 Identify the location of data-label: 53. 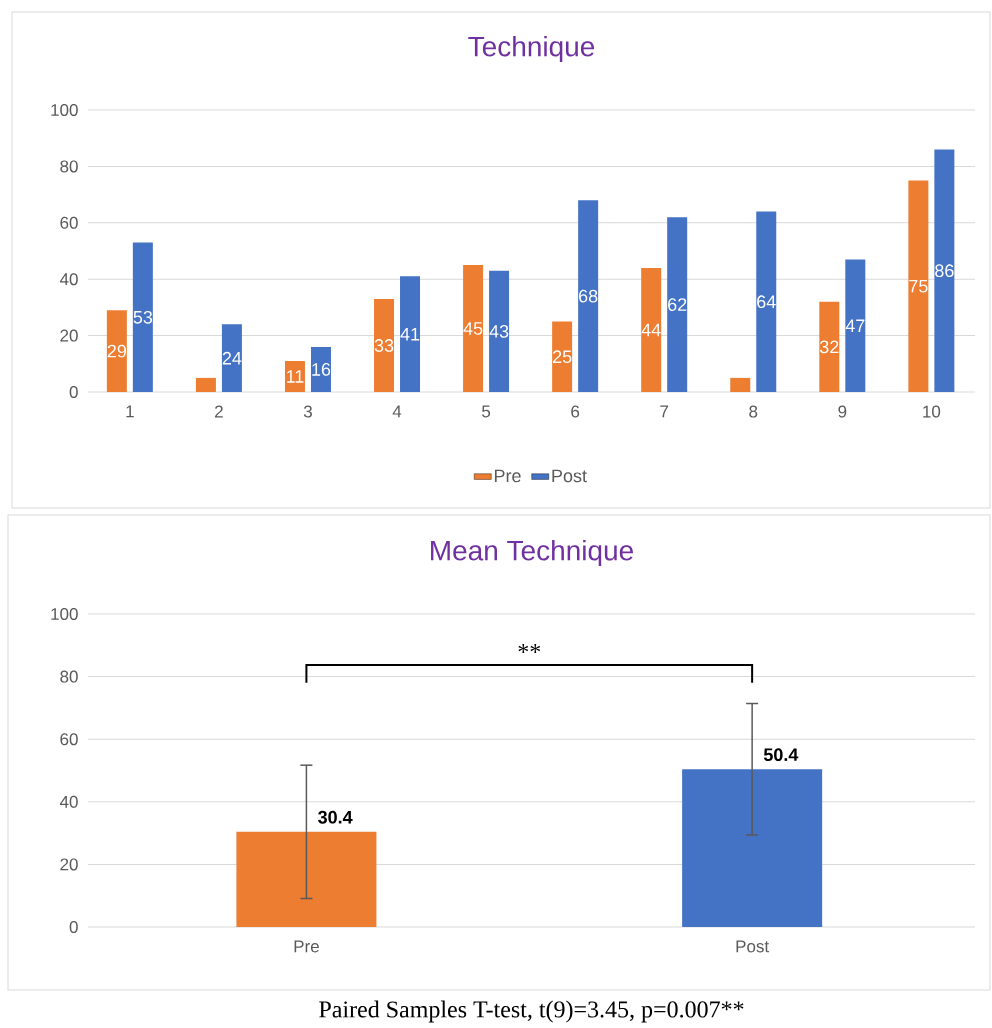
(143, 317).